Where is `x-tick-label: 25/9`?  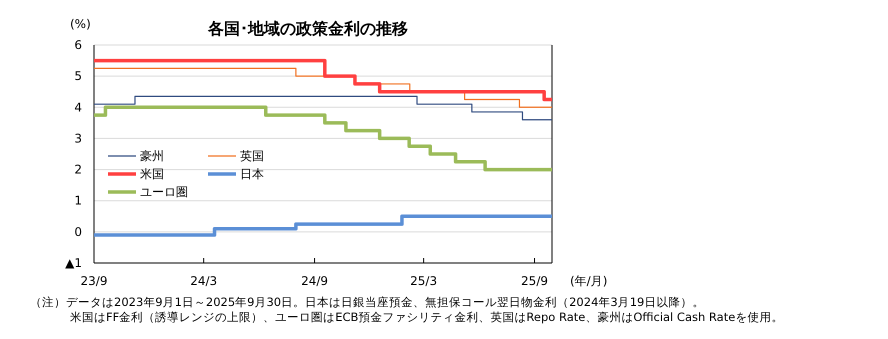
x-tick-label: 25/9 is located at coordinates (534, 281).